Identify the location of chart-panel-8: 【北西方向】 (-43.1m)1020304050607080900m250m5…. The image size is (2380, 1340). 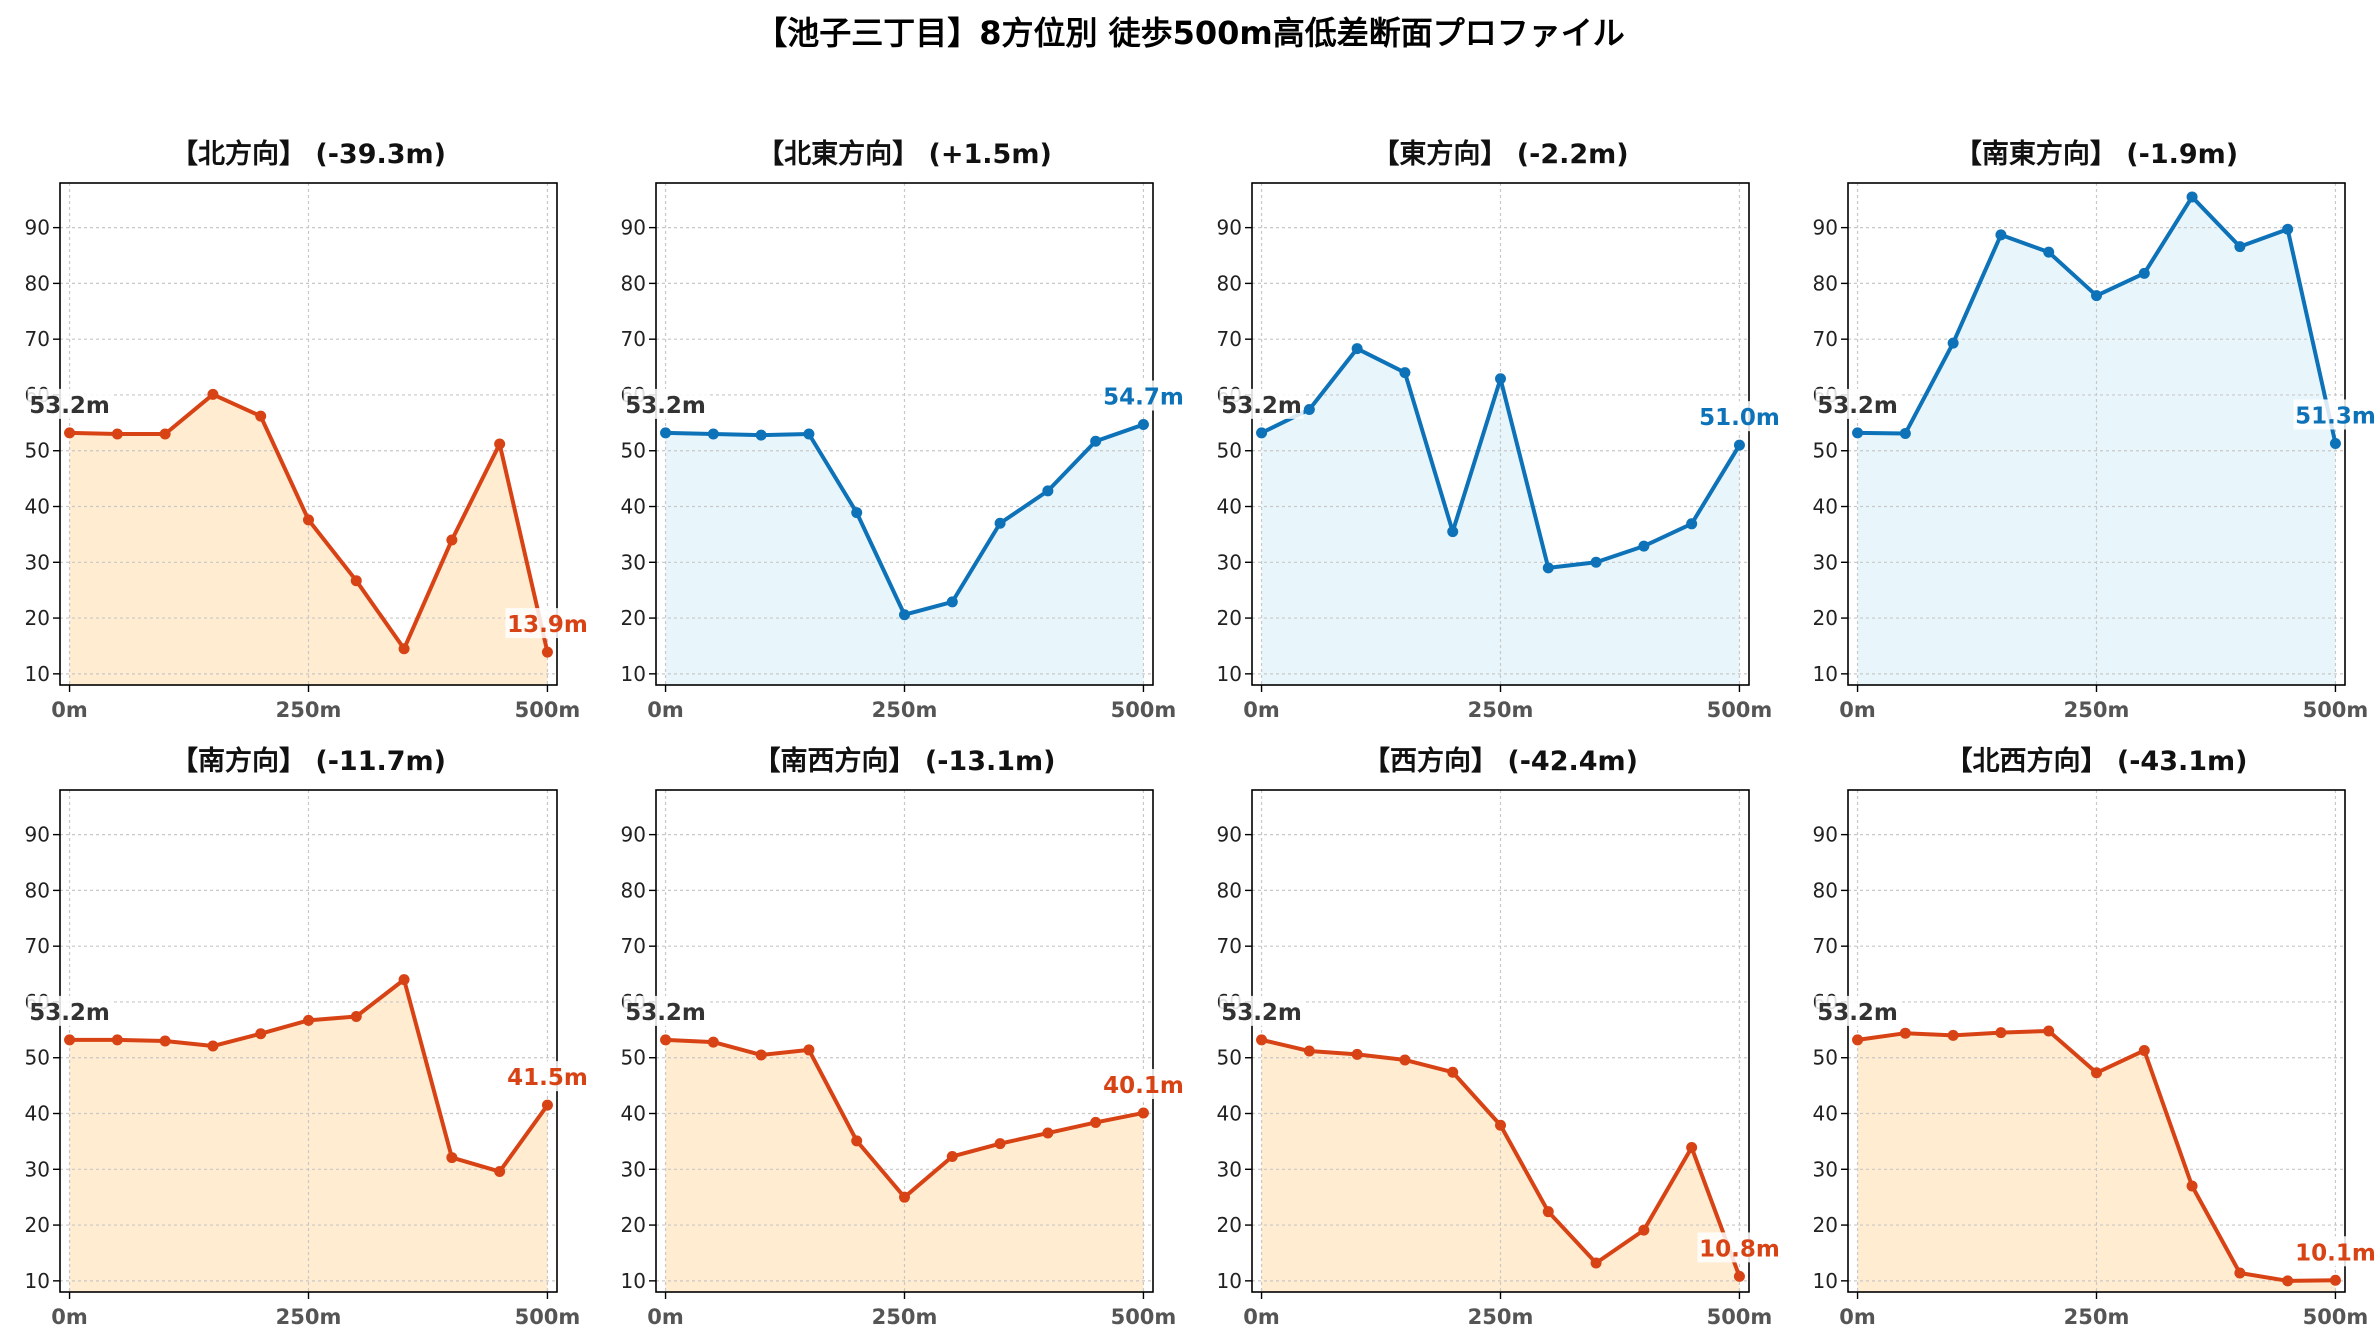
(2095, 1037).